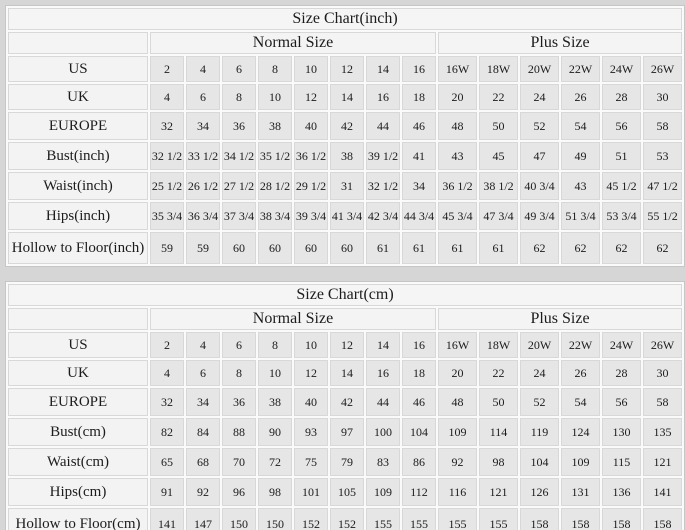 Image resolution: width=686 pixels, height=530 pixels. I want to click on plus-size-header: Plus Size, so click(560, 43).